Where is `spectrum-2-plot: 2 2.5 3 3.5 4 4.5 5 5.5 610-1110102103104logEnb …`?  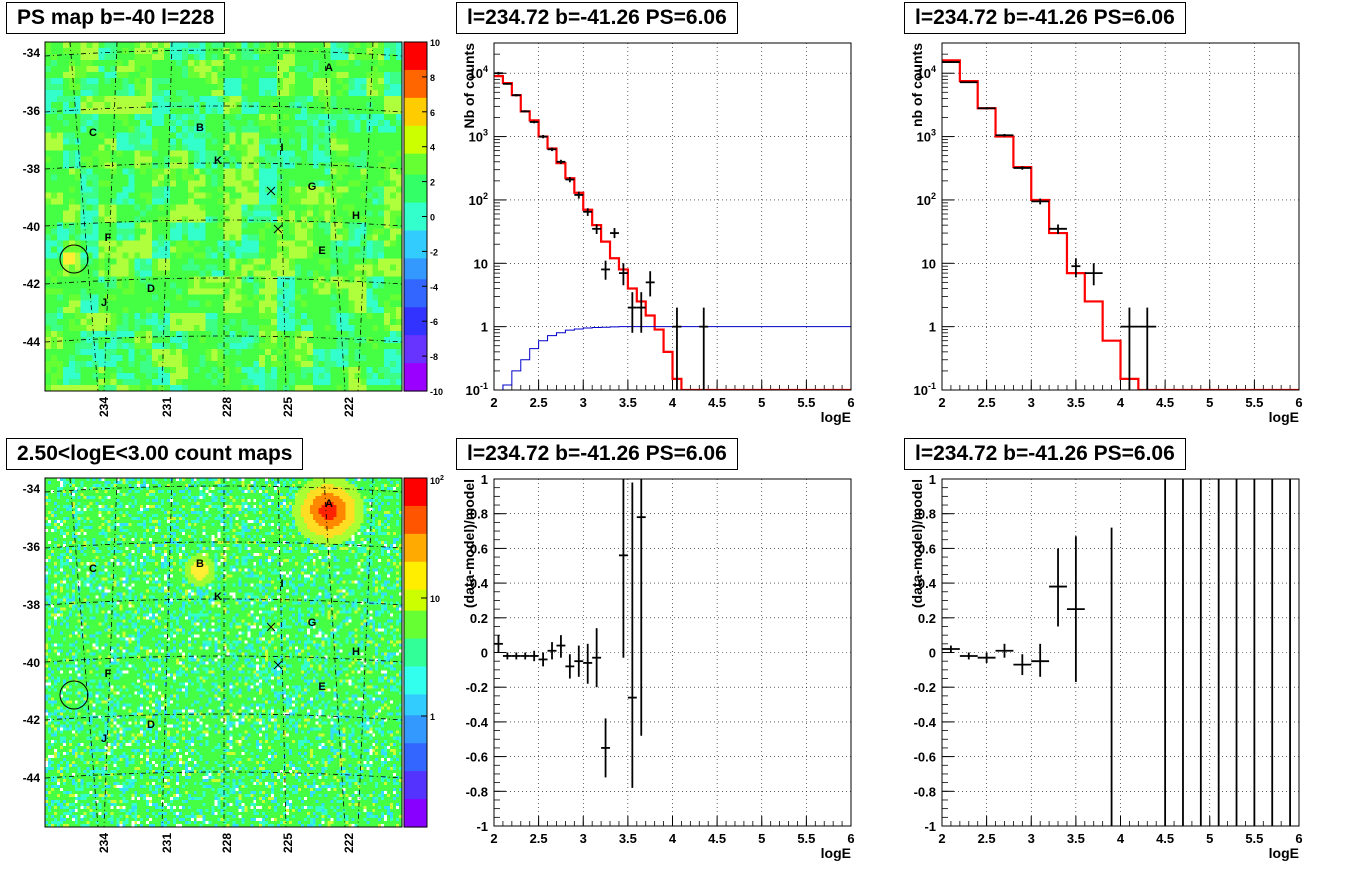
spectrum-2-plot: 2 2.5 3 3.5 4 4.5 5 5.5 610-1110102103104logEnb … is located at coordinates (1106, 233).